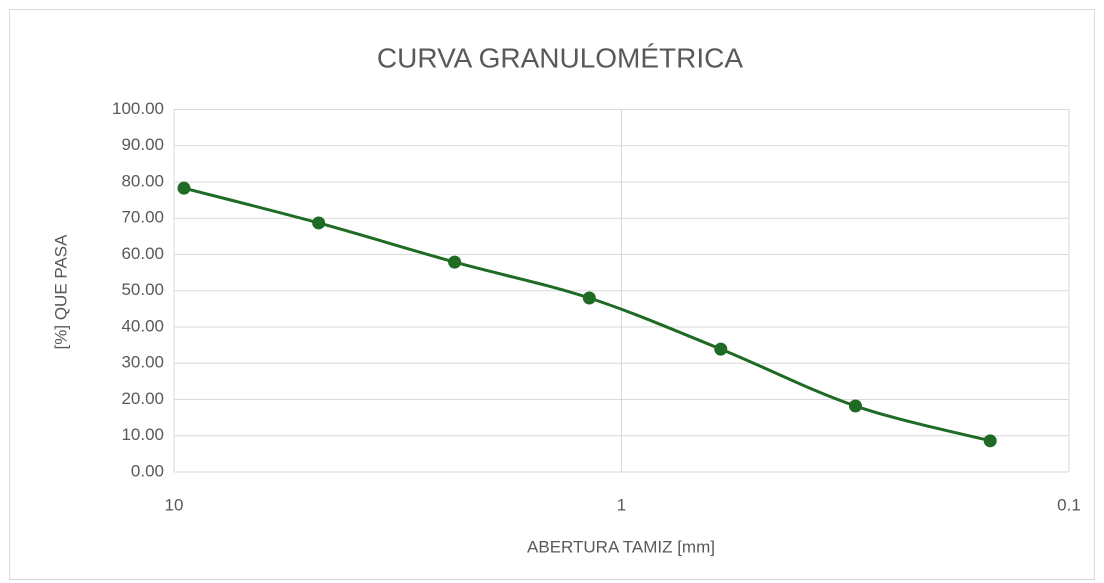 The image size is (1104, 583). Describe the element at coordinates (142, 289) in the screenshot. I see `y-tick-label: 50.00` at that location.